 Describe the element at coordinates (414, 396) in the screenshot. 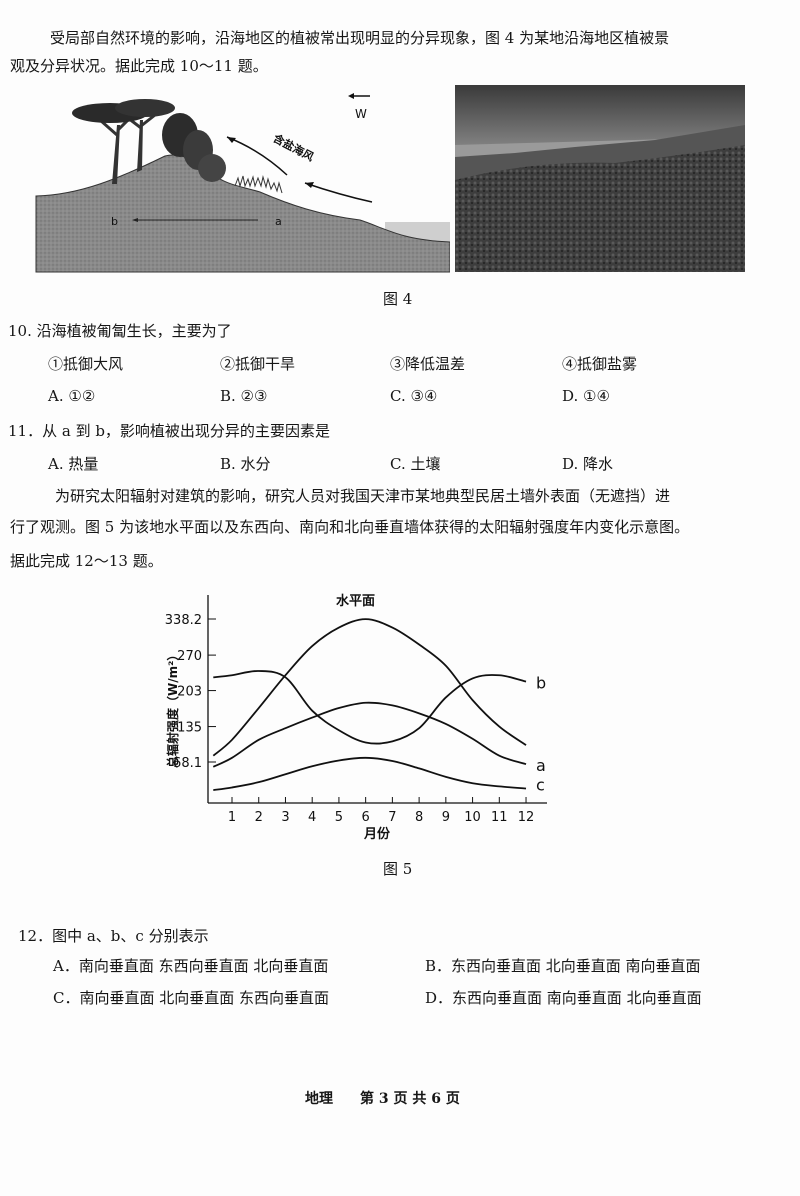

I see `q10-option-c: C. ③④` at that location.